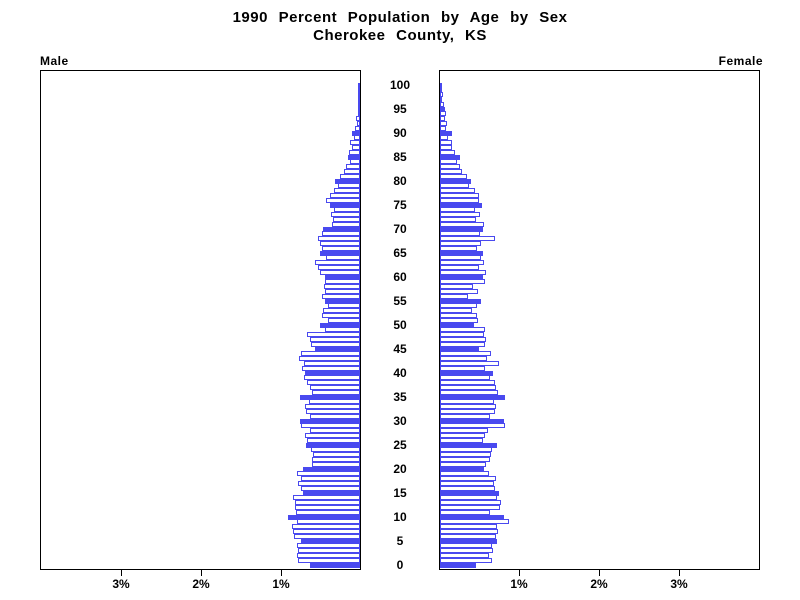 The width and height of the screenshot is (800, 600). I want to click on age-tick-label-35: 35, so click(400, 397).